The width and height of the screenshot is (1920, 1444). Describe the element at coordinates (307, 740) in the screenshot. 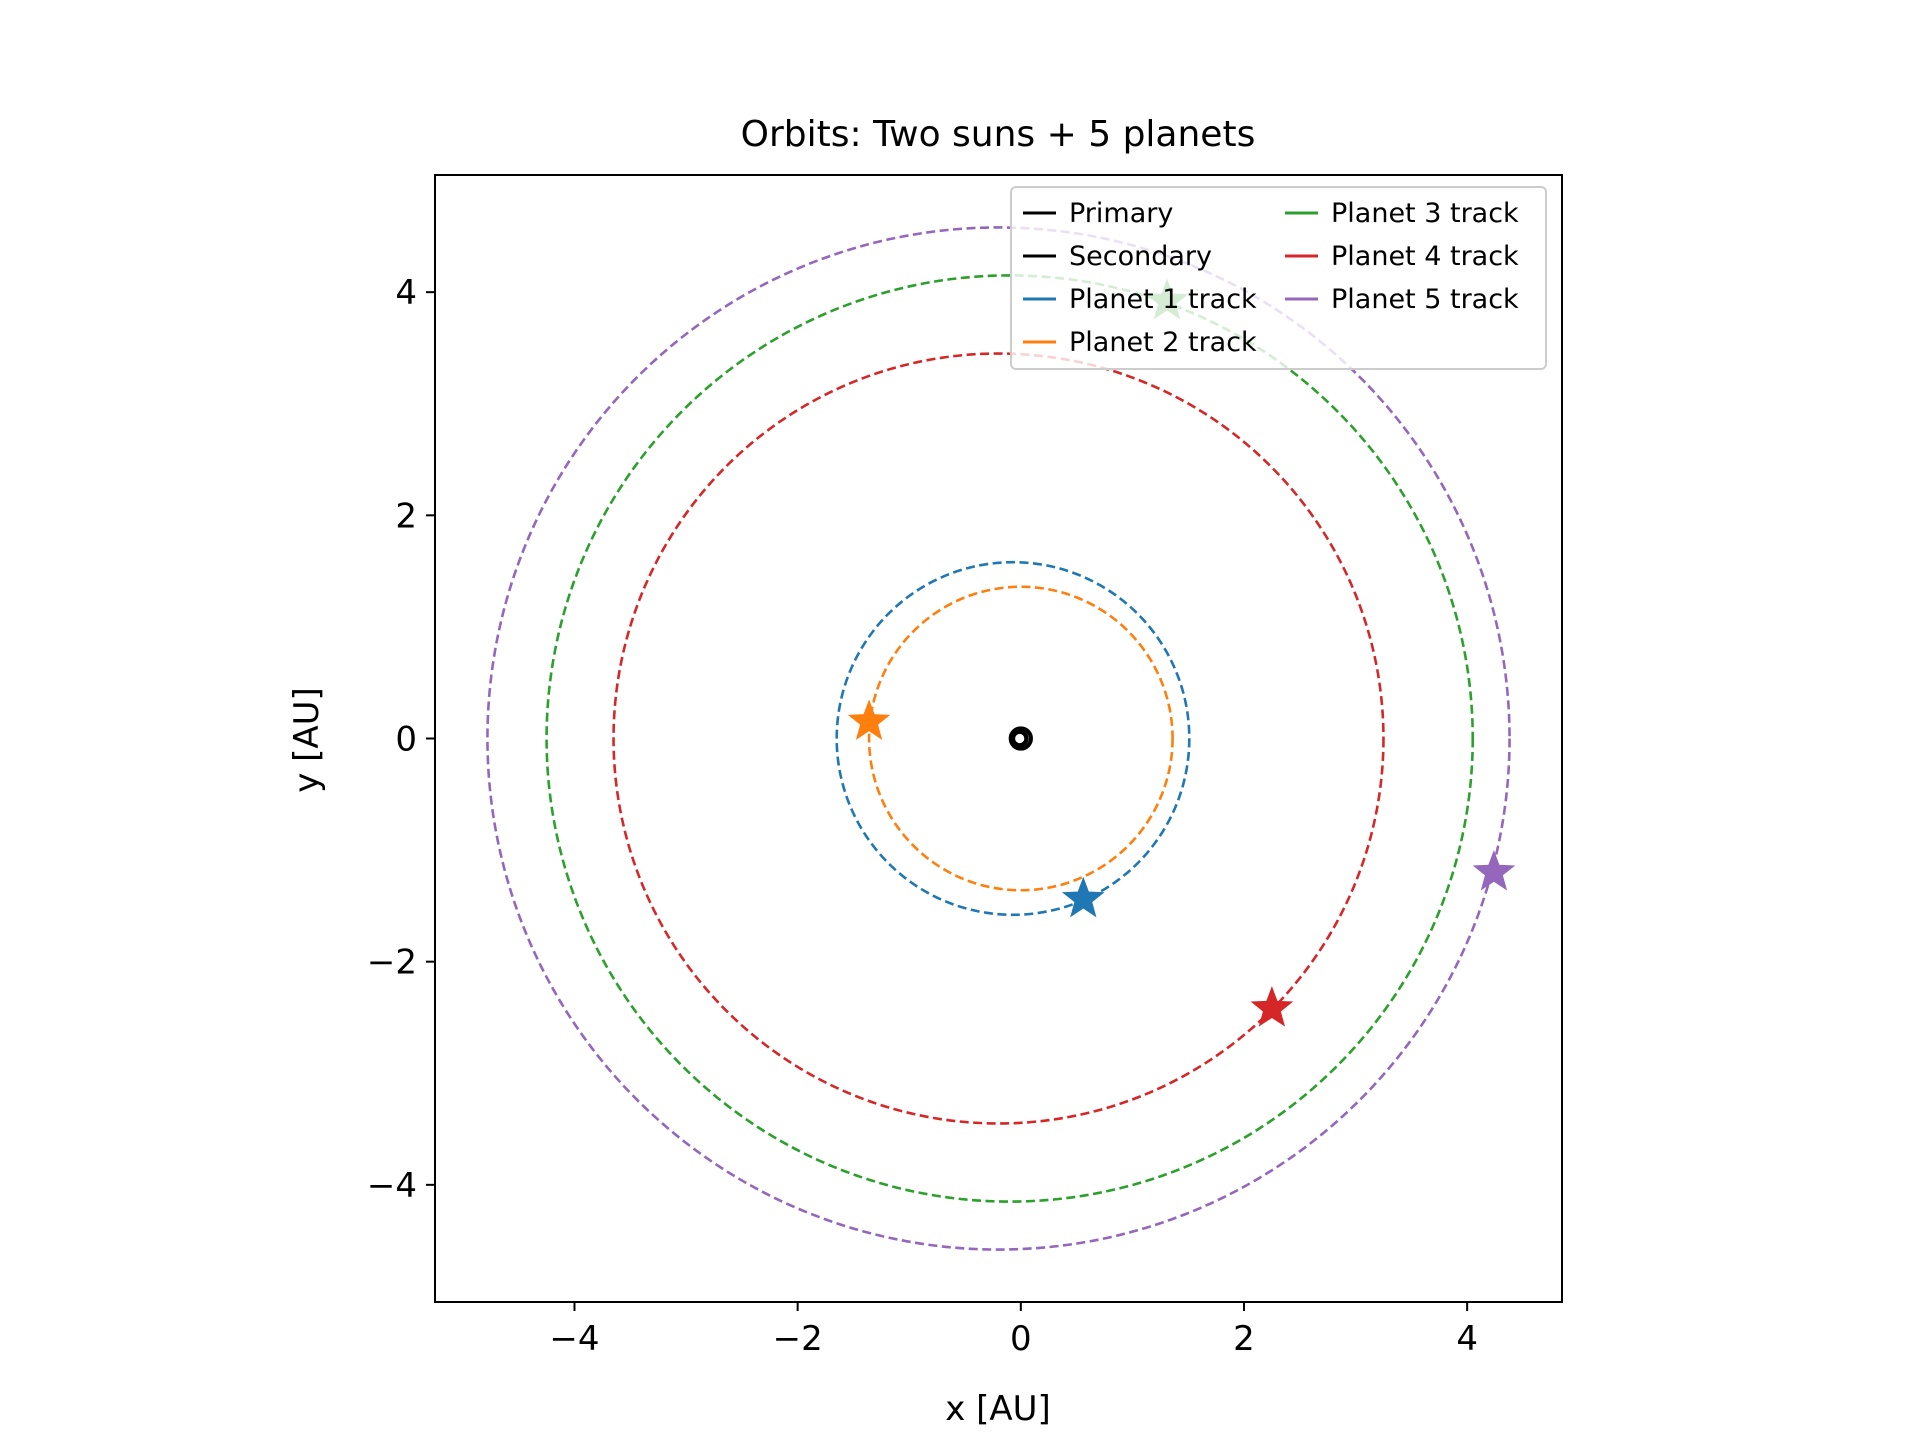

I see `y-axis-label: y [AU]` at that location.